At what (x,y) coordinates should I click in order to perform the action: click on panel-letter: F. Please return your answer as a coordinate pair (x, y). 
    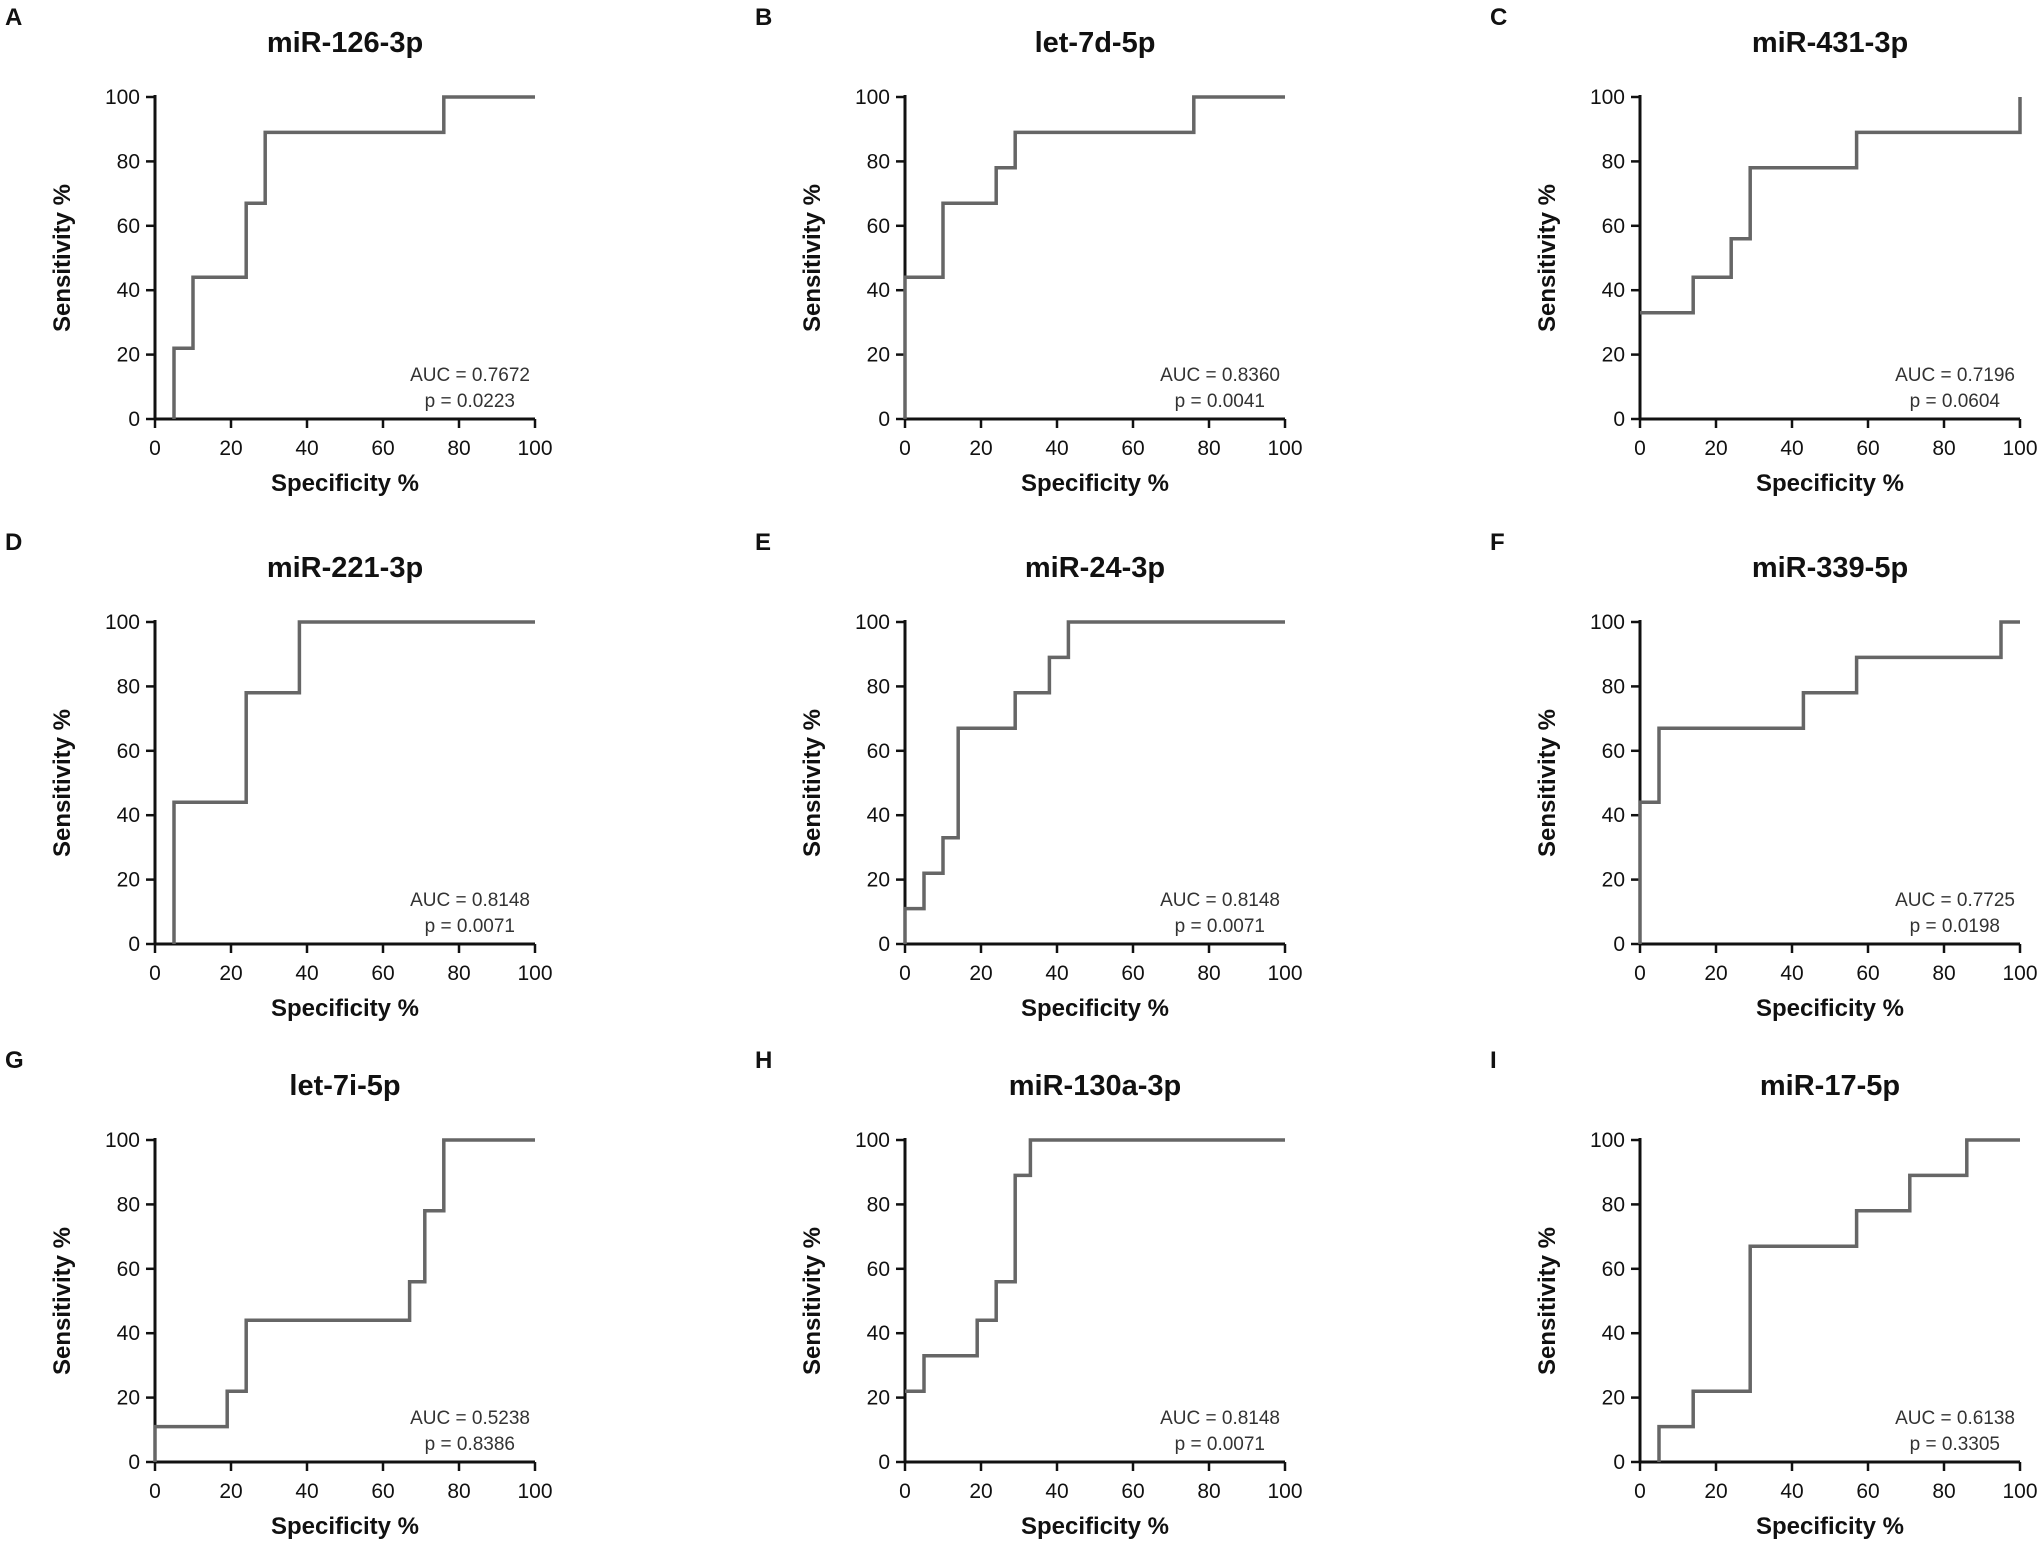
    Looking at the image, I should click on (1497, 542).